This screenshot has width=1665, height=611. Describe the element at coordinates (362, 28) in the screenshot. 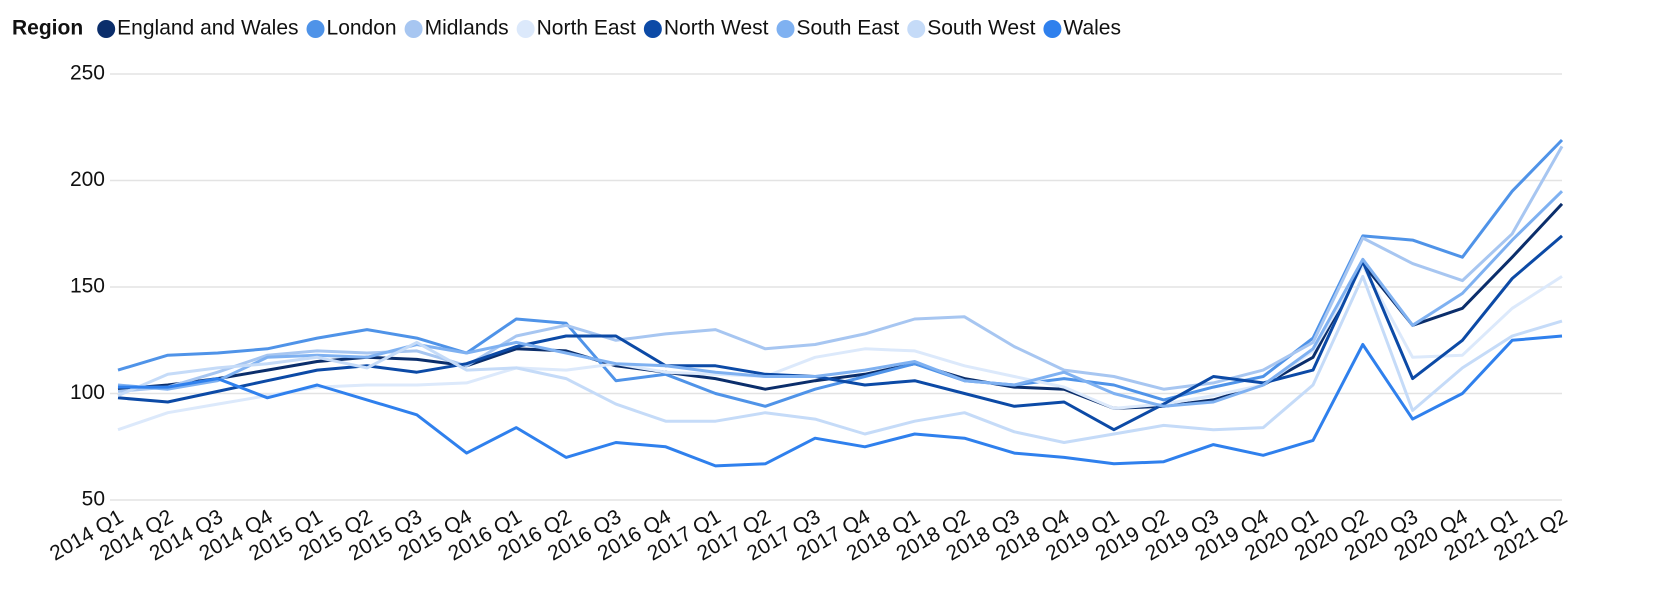

I see `legend-label: London` at that location.